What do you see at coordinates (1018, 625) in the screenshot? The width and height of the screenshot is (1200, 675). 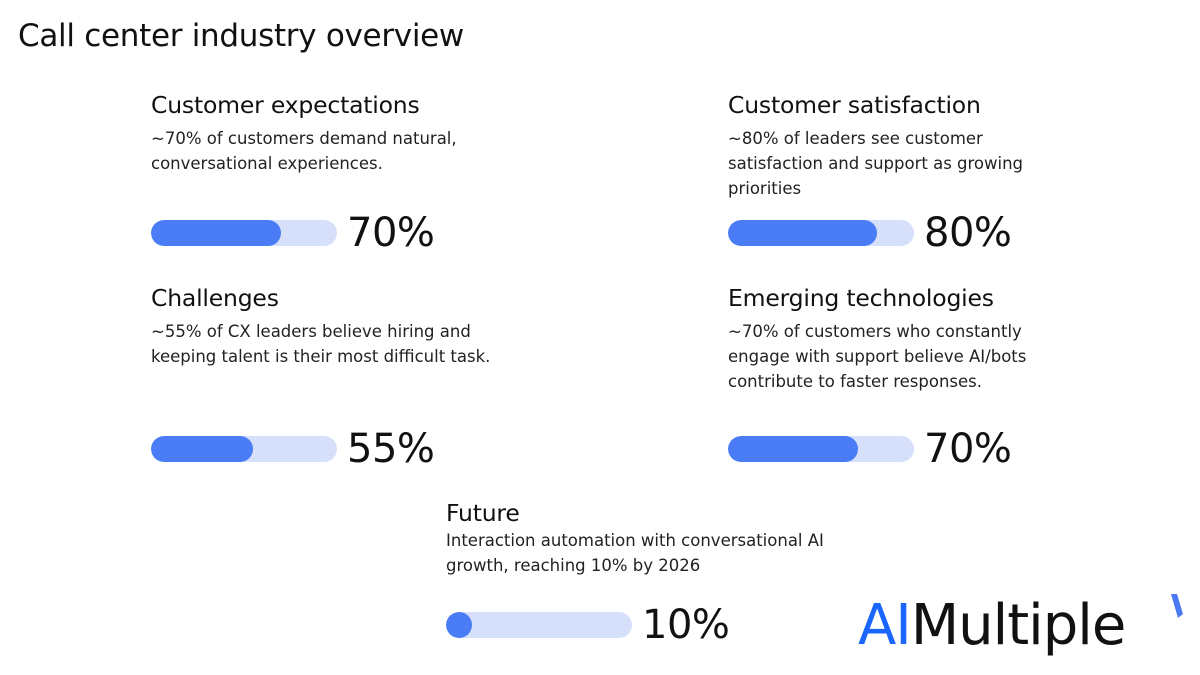 I see `logo-multiple: Multiple` at bounding box center [1018, 625].